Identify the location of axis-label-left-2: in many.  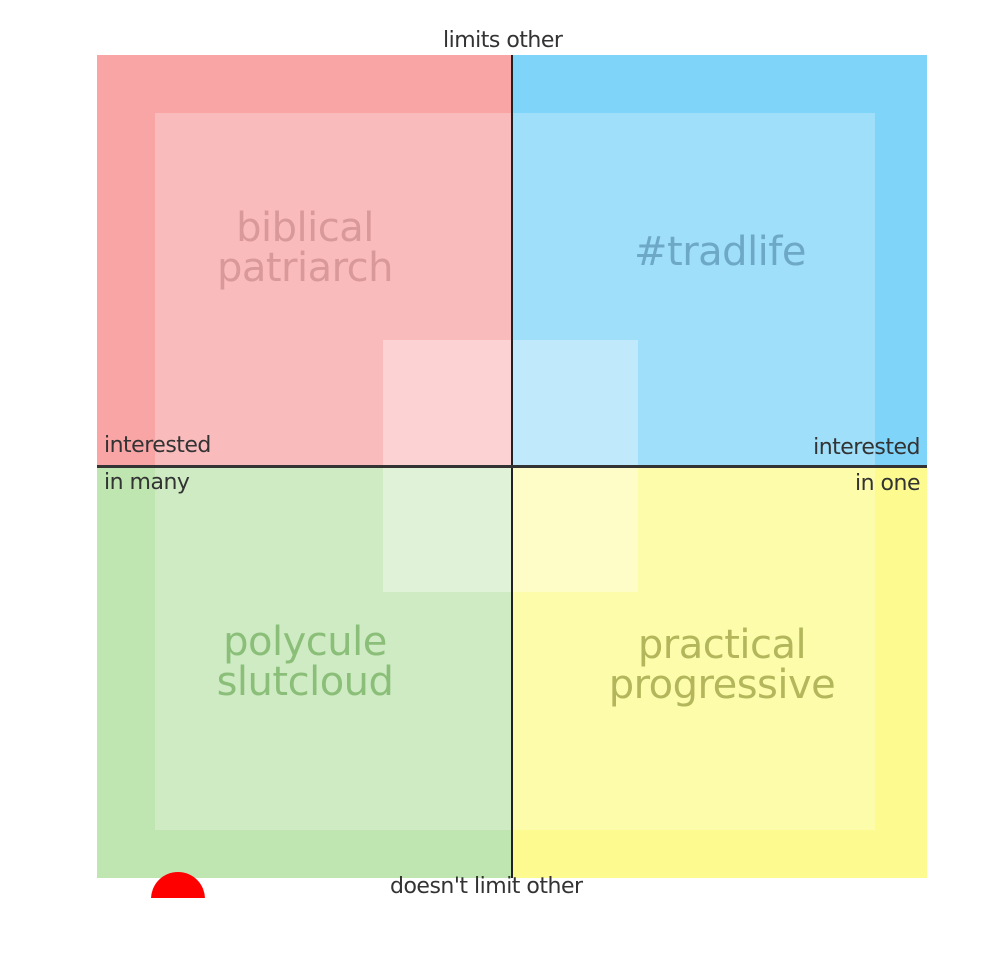
(147, 482).